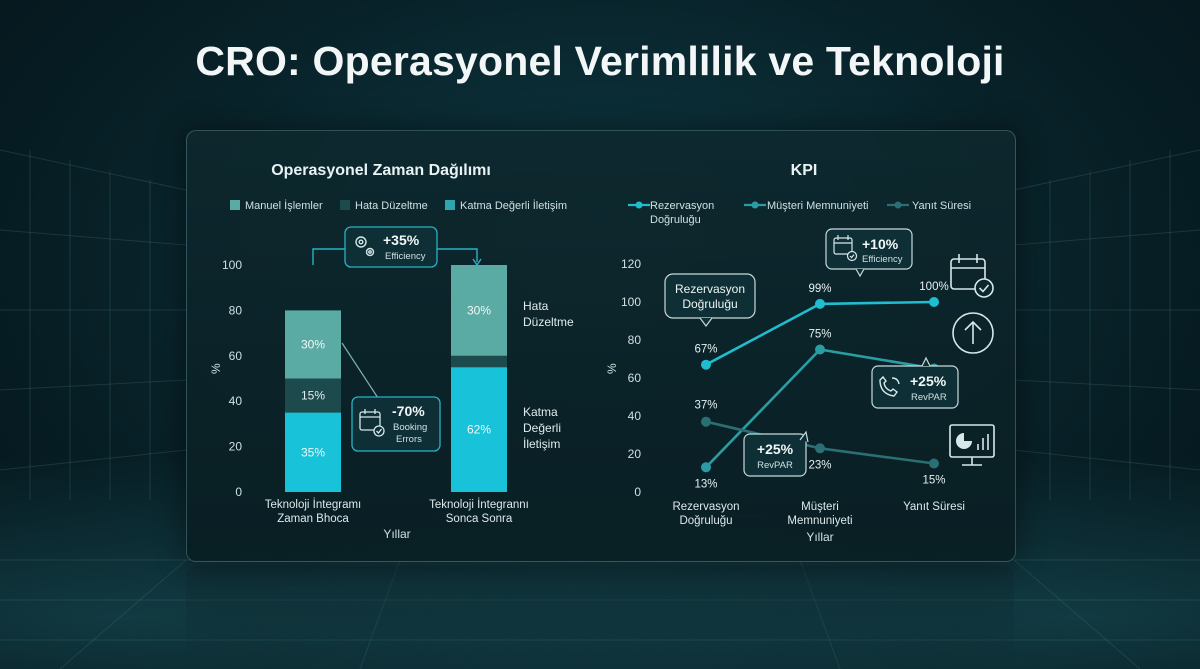 This screenshot has width=1200, height=669. I want to click on left-category-label: Zaman Bhoca, so click(313, 519).